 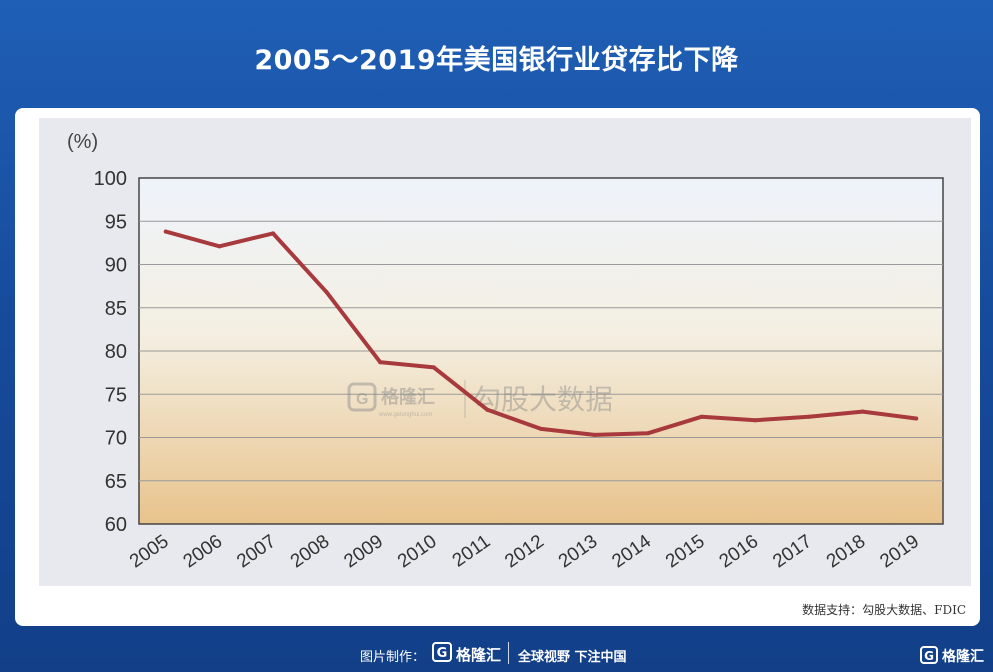 I want to click on corner-brand: 格隆汇, so click(x=963, y=657).